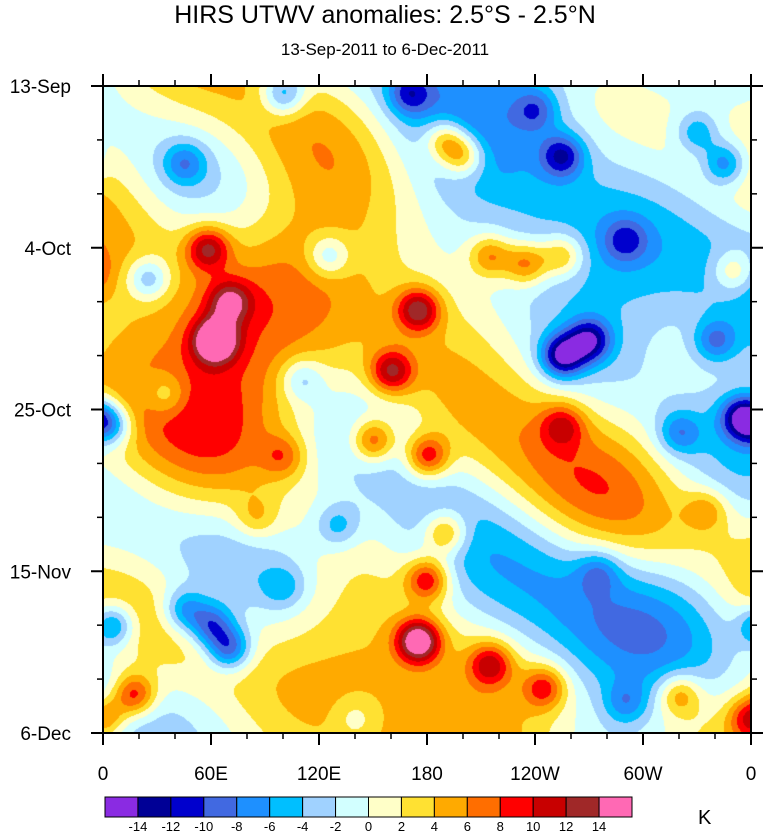  I want to click on colorbar-label: 4, so click(434, 826).